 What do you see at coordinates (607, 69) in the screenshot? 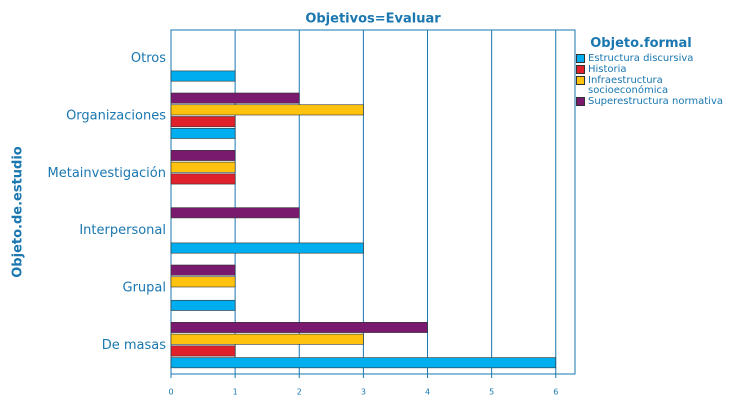
I see `legend-label: Historia` at bounding box center [607, 69].